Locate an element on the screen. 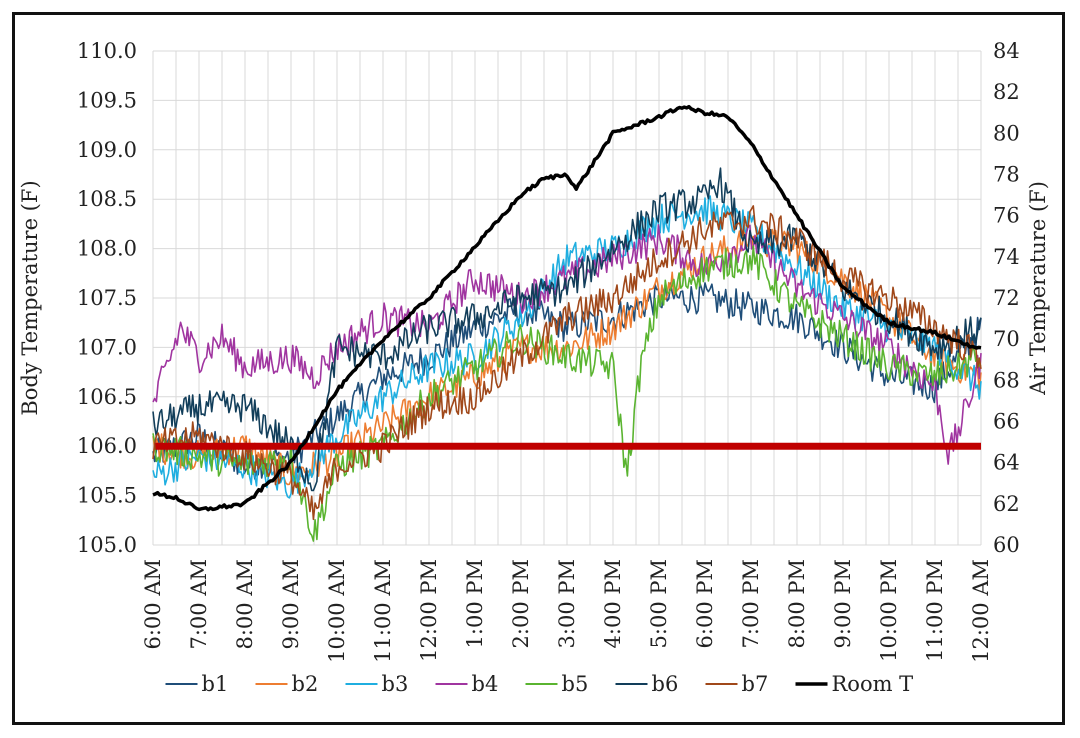  y2-ticks: 60 62 64 66 68 70 72 74 76 78 80 82 84 is located at coordinates (1006, 298).